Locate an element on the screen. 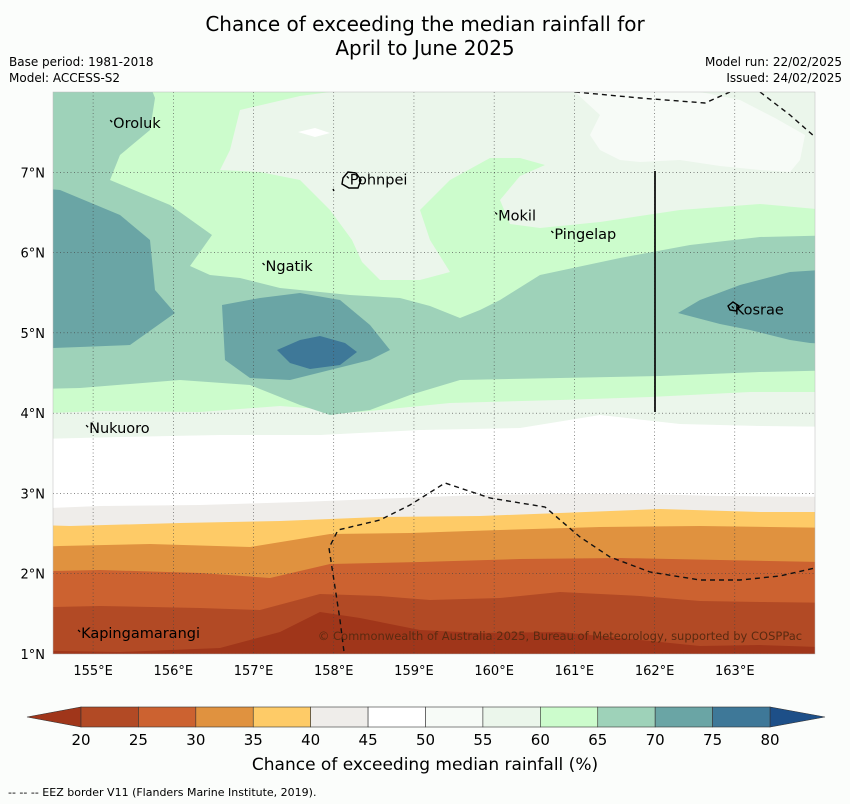 The width and height of the screenshot is (850, 804). lat-tick-label: 7°N is located at coordinates (33, 173).